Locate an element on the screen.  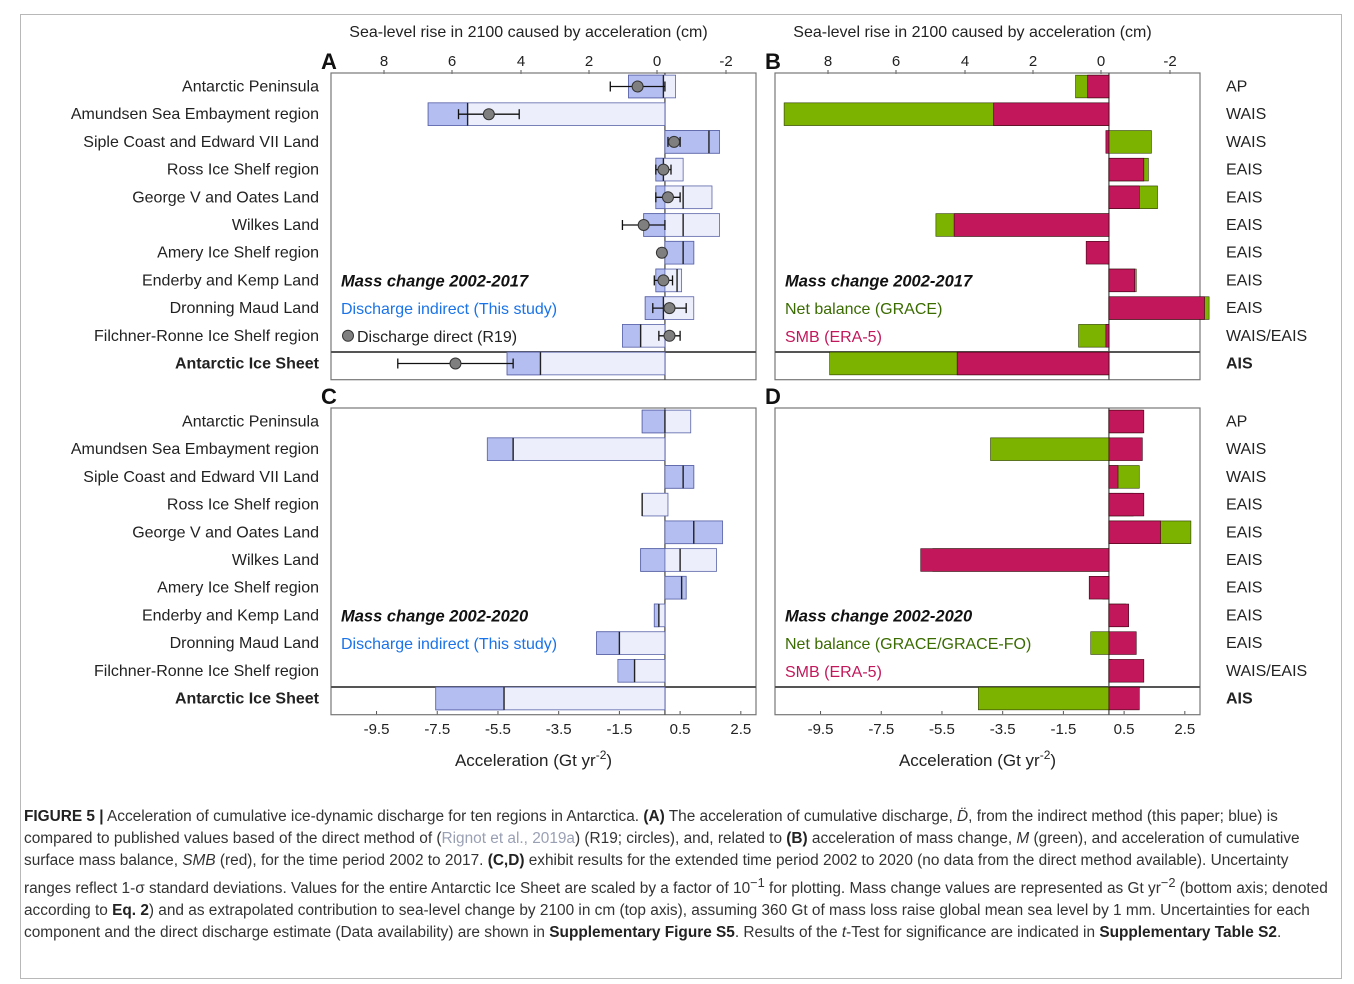
top-tick-label: 8 is located at coordinates (384, 61).